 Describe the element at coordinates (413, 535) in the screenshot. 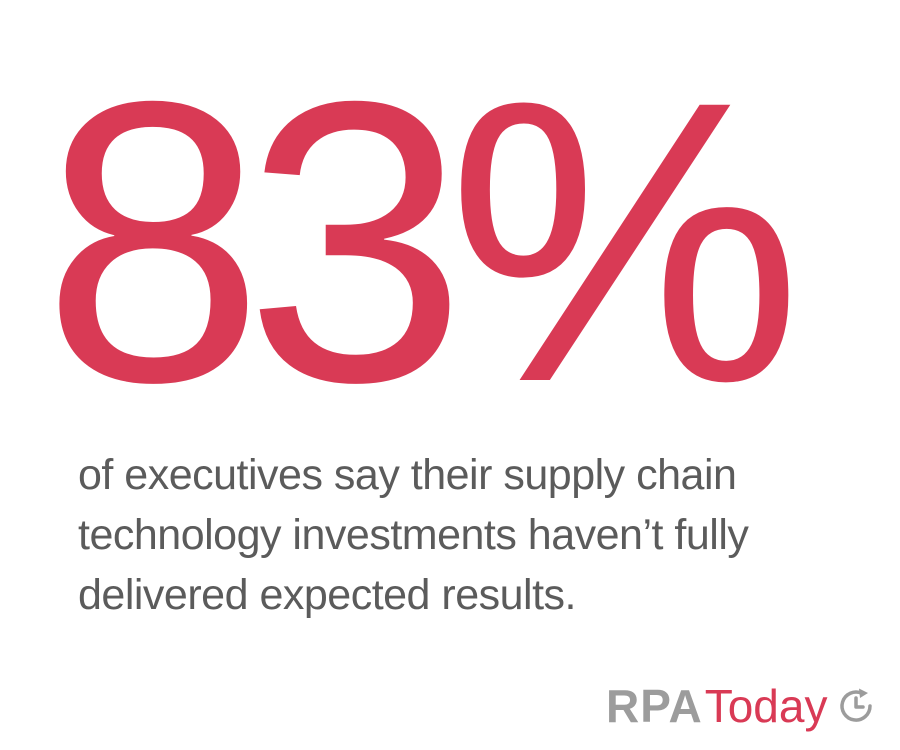

I see `caption-line-2: technology investments haven’t fully` at that location.